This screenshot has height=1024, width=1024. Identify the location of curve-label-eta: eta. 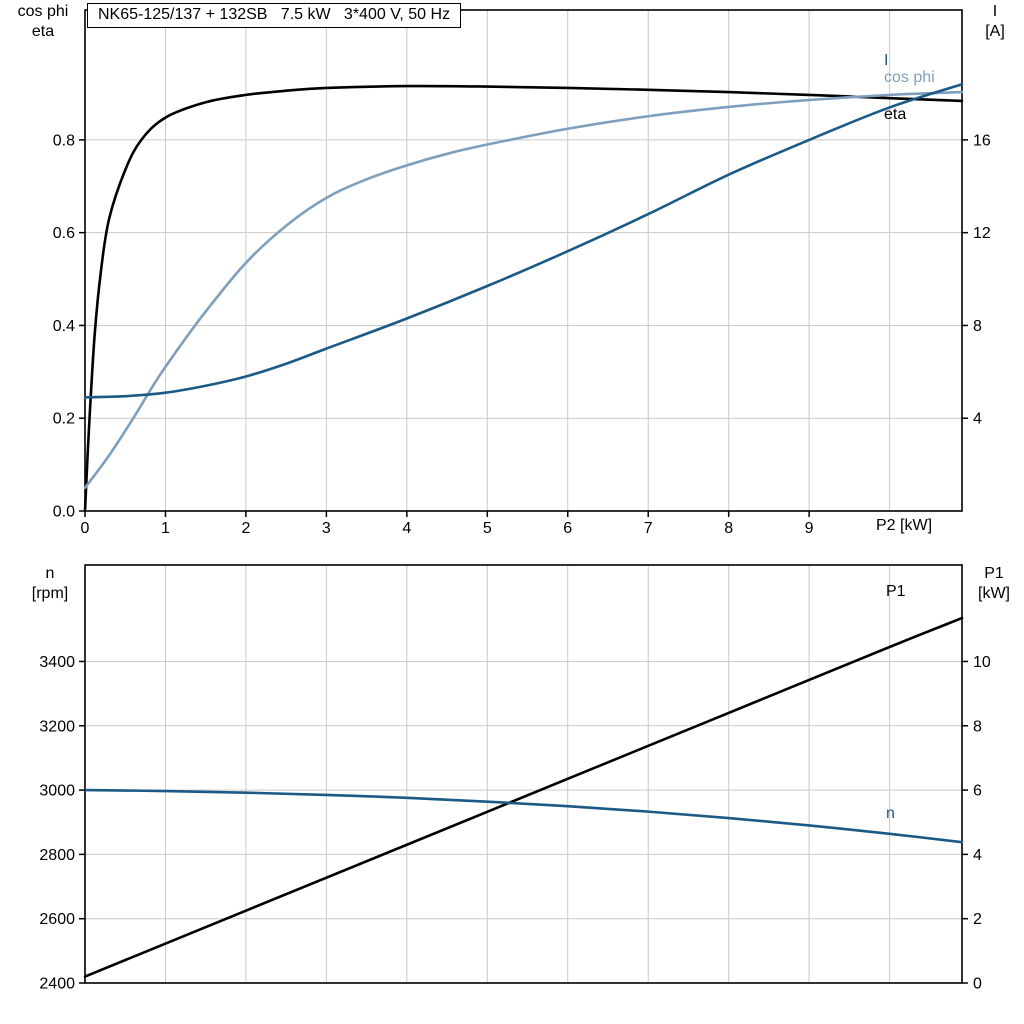
(895, 114).